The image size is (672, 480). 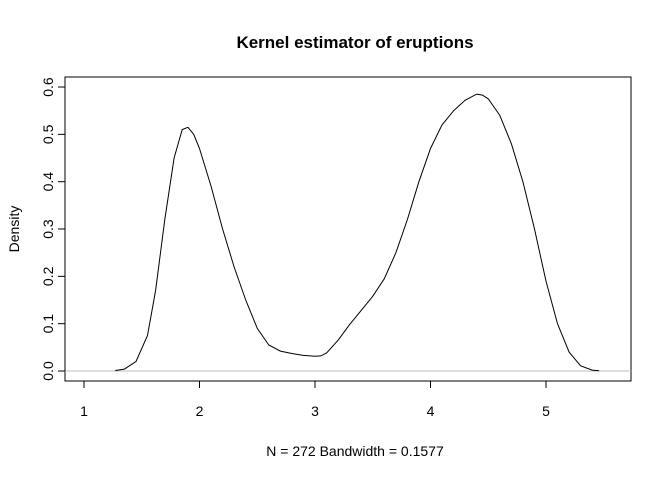 What do you see at coordinates (48, 182) in the screenshot?
I see `y-tick-label: 0.4` at bounding box center [48, 182].